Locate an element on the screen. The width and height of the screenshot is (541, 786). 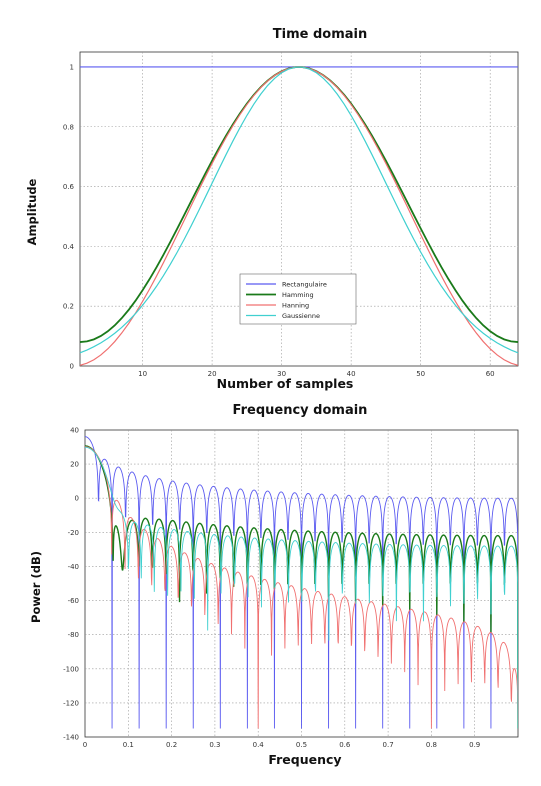
legend-label: Rectangulaire is located at coordinates (304, 284).